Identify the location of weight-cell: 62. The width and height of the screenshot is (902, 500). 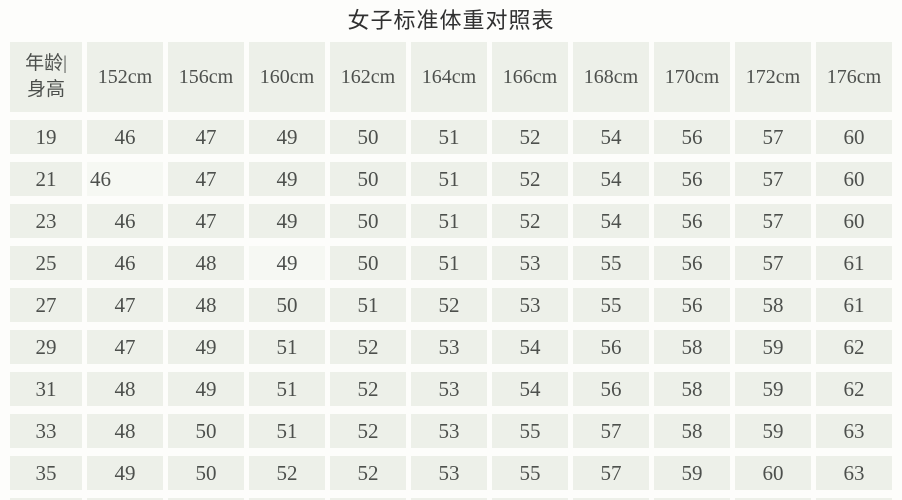
(854, 389).